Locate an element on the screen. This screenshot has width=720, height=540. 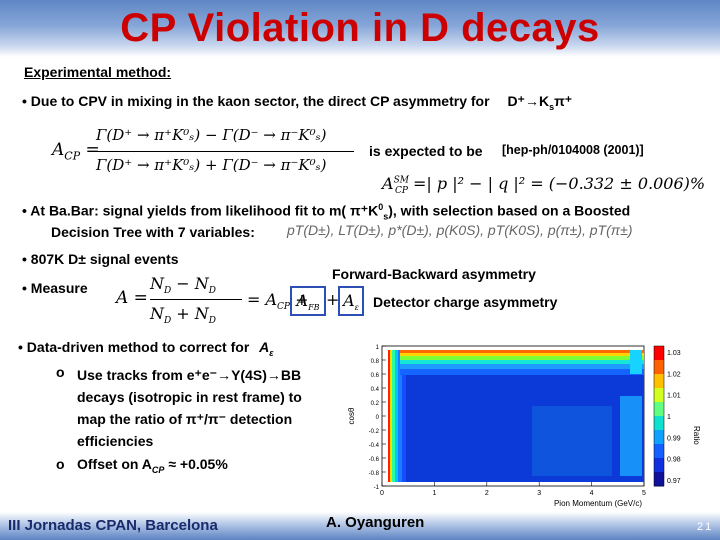
bullet-2-text-b: ), with selection based on a Boosted is located at coordinates (509, 210).